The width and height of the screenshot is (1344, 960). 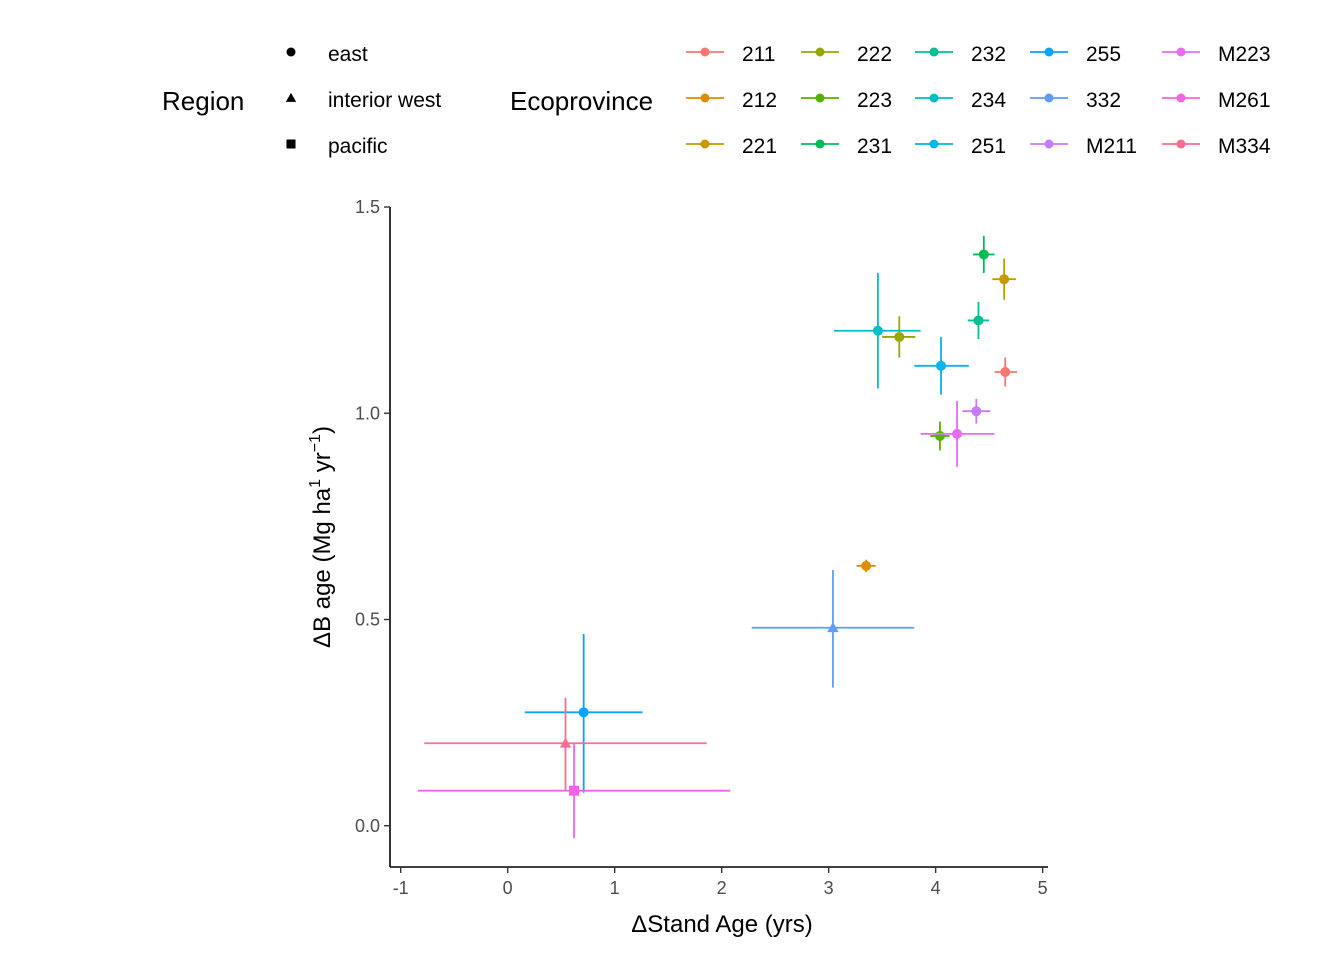 I want to click on data-point-M223, so click(x=957, y=433).